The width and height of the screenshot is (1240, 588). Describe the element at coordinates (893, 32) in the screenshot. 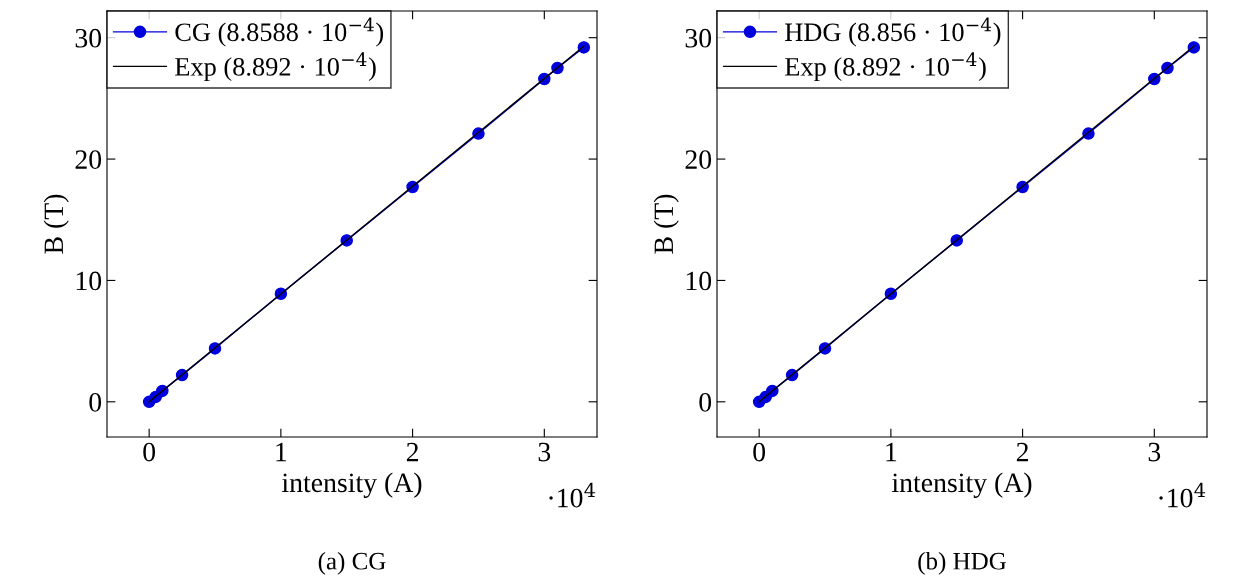

I see `legend-label: HDG (8.856 · 10$^{−4}$)` at that location.